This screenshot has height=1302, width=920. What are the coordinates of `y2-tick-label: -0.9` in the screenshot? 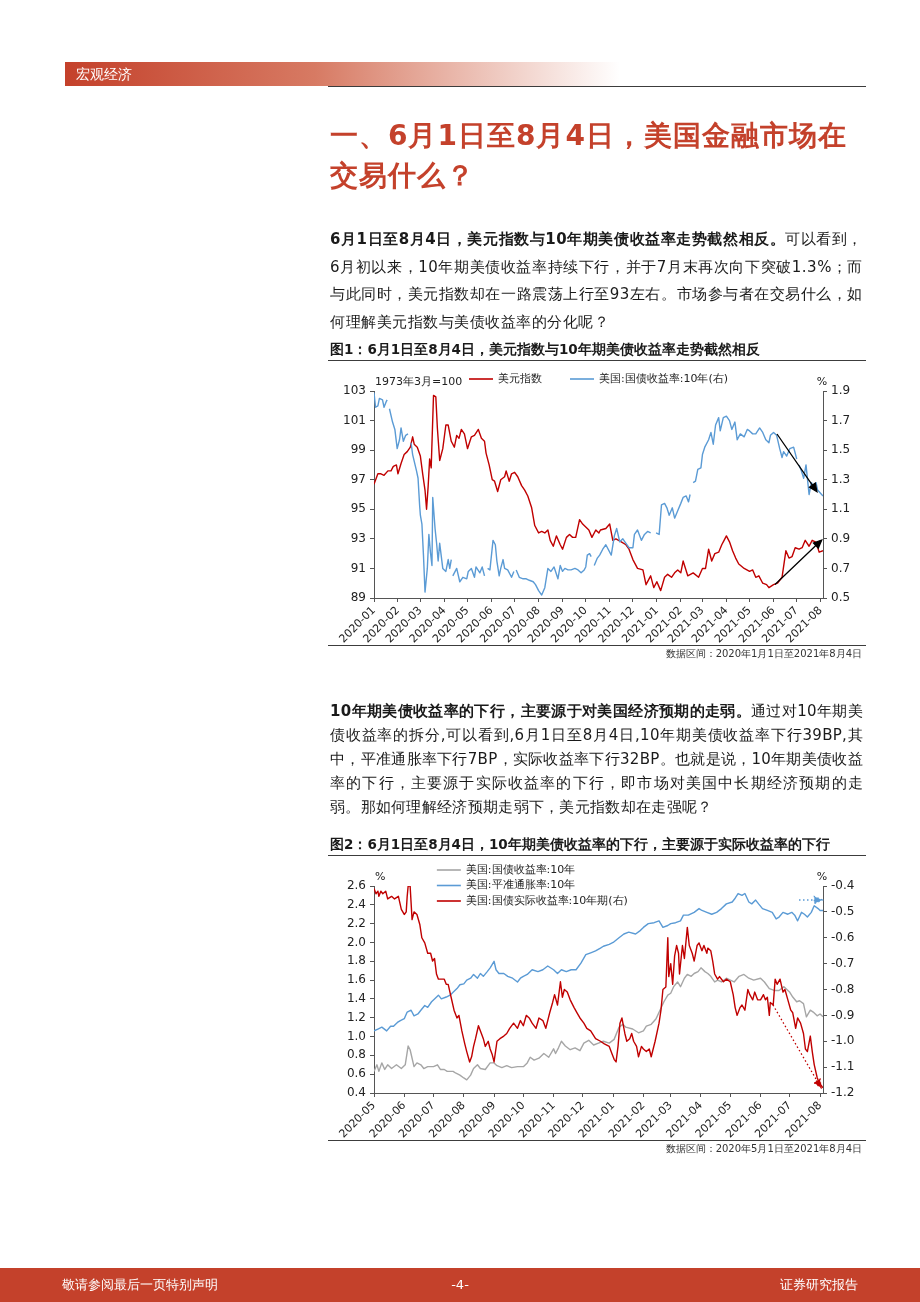 It's located at (843, 1014).